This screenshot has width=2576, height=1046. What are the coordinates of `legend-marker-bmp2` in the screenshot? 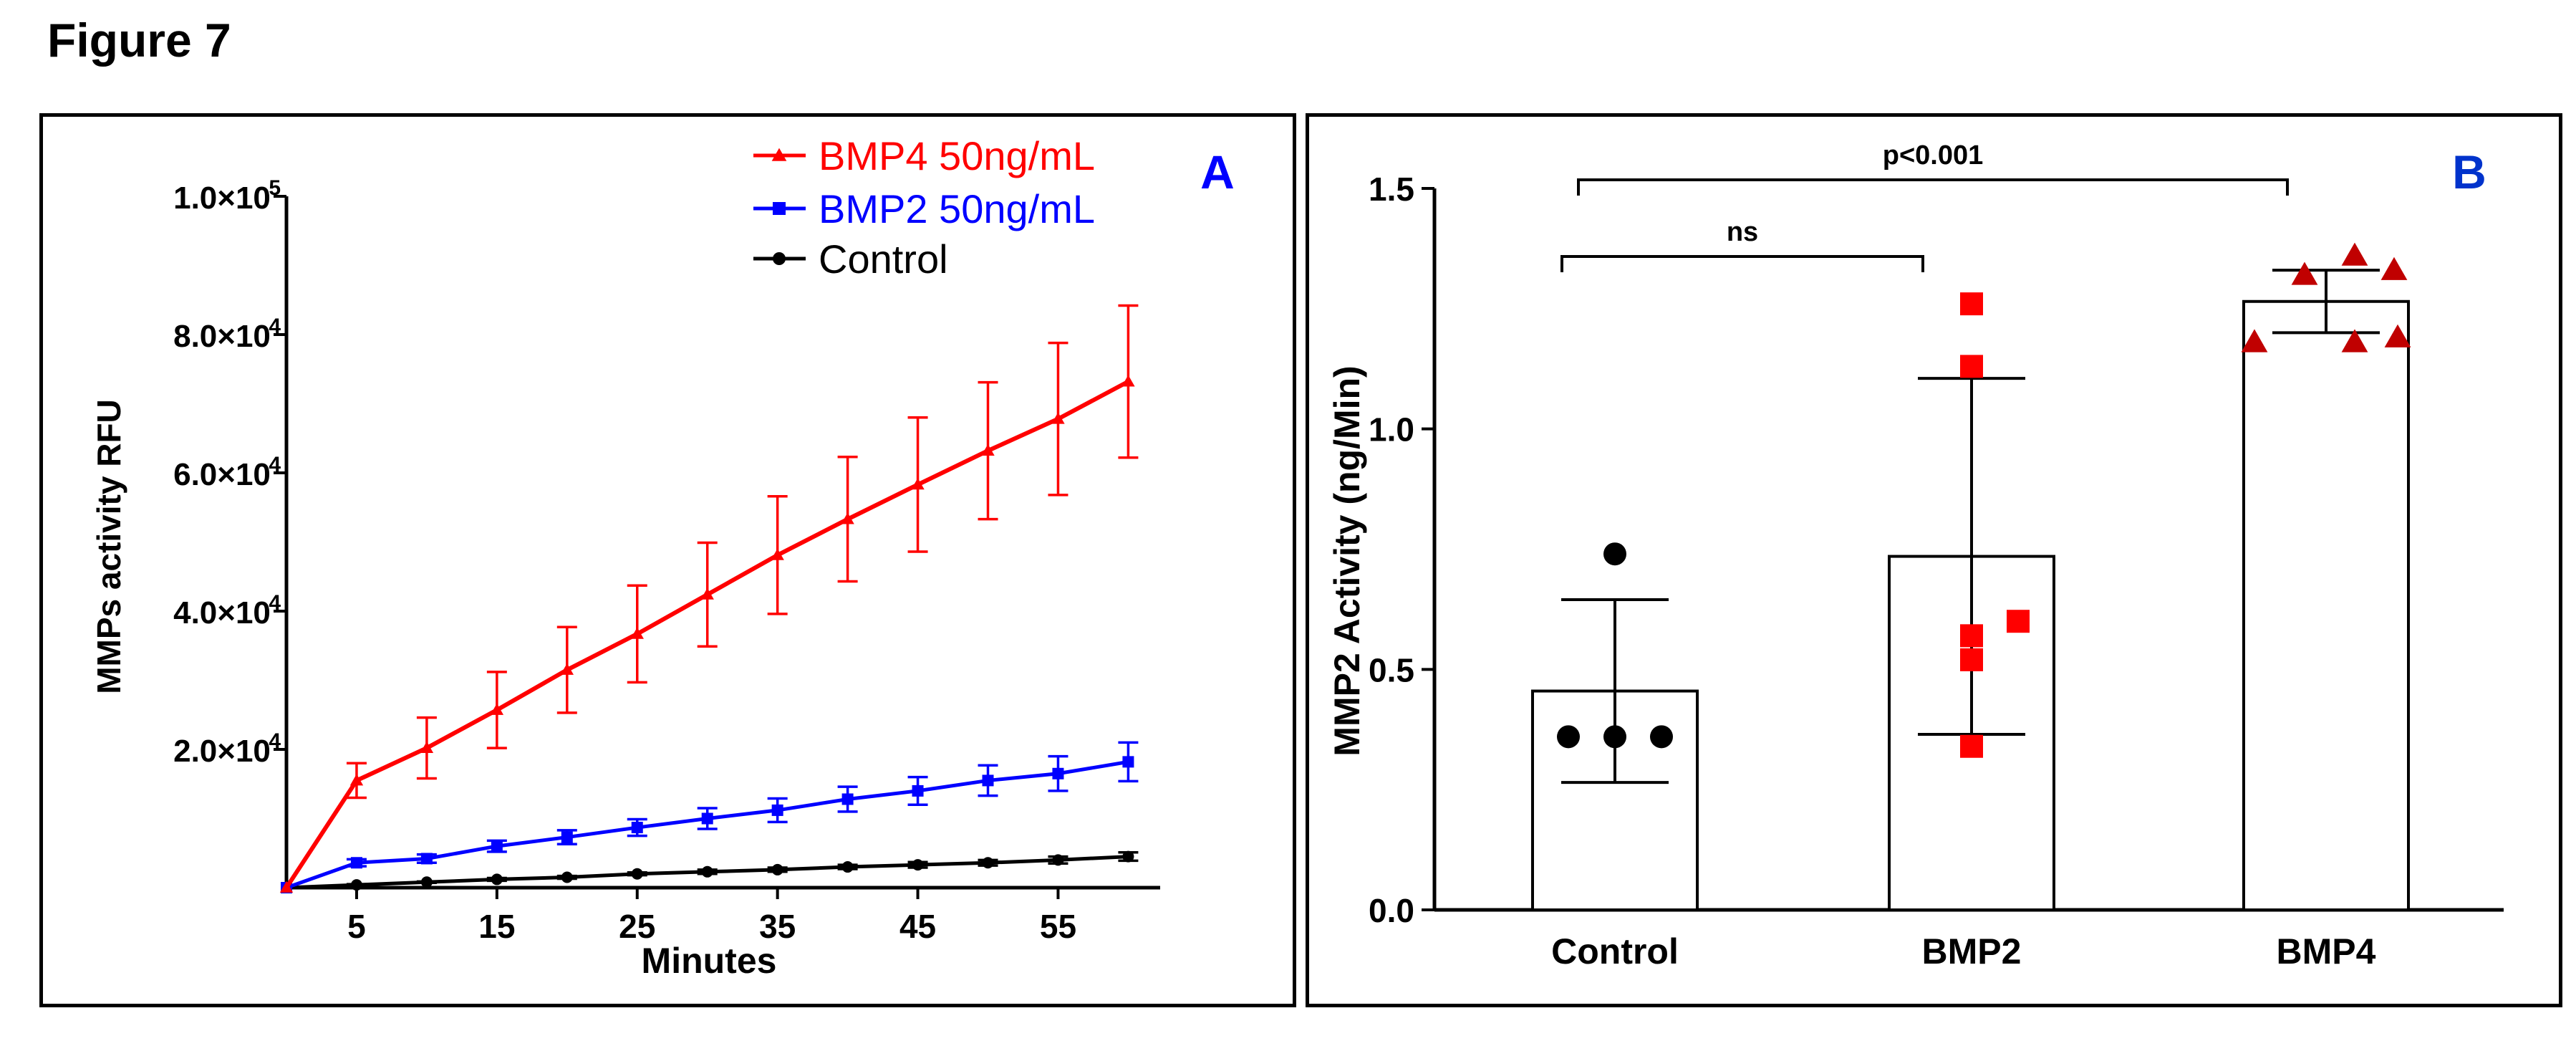 It's located at (779, 209).